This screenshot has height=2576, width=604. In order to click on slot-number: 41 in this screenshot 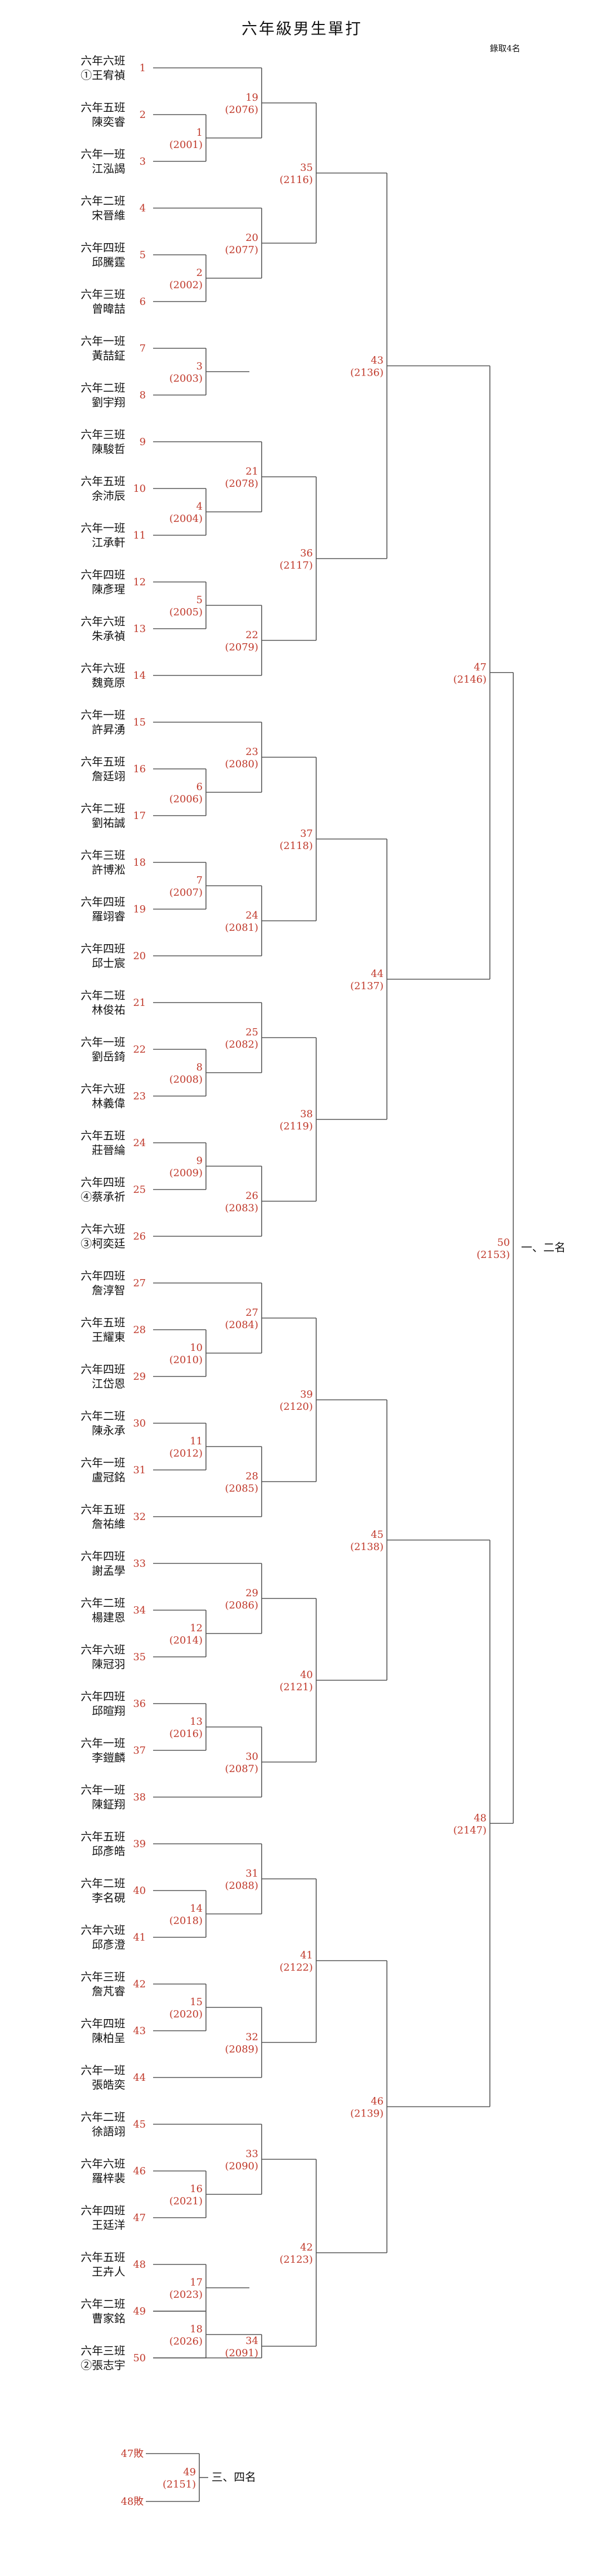, I will do `click(139, 1937)`.